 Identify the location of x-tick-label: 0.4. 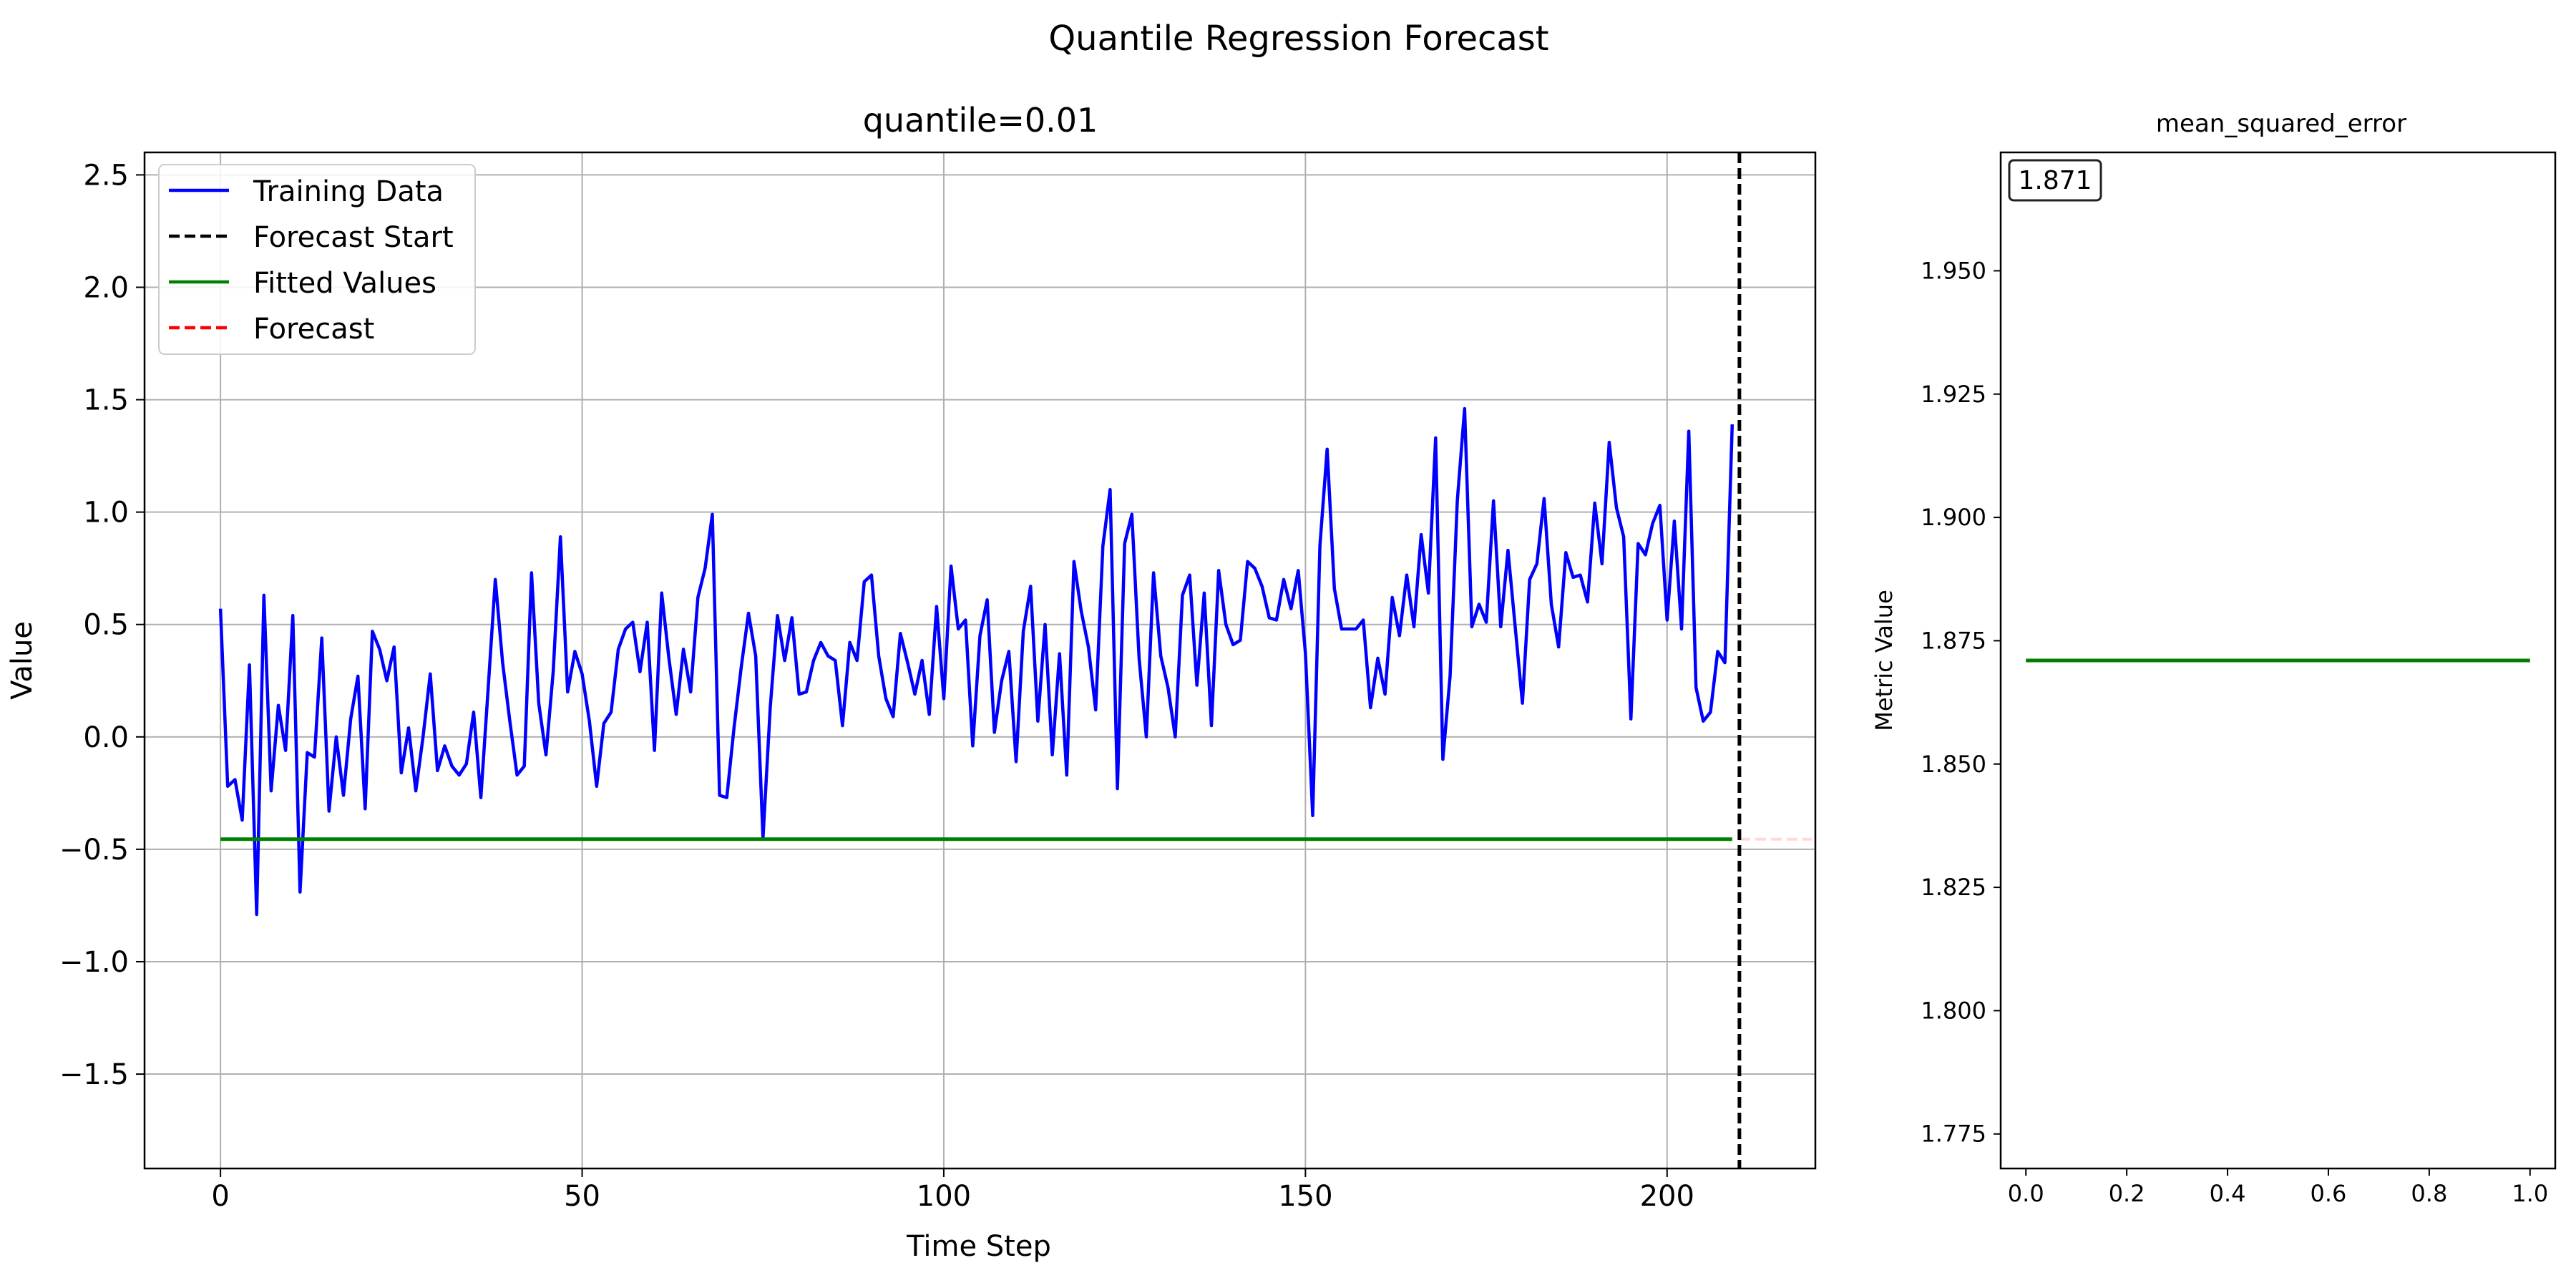
(2228, 1193).